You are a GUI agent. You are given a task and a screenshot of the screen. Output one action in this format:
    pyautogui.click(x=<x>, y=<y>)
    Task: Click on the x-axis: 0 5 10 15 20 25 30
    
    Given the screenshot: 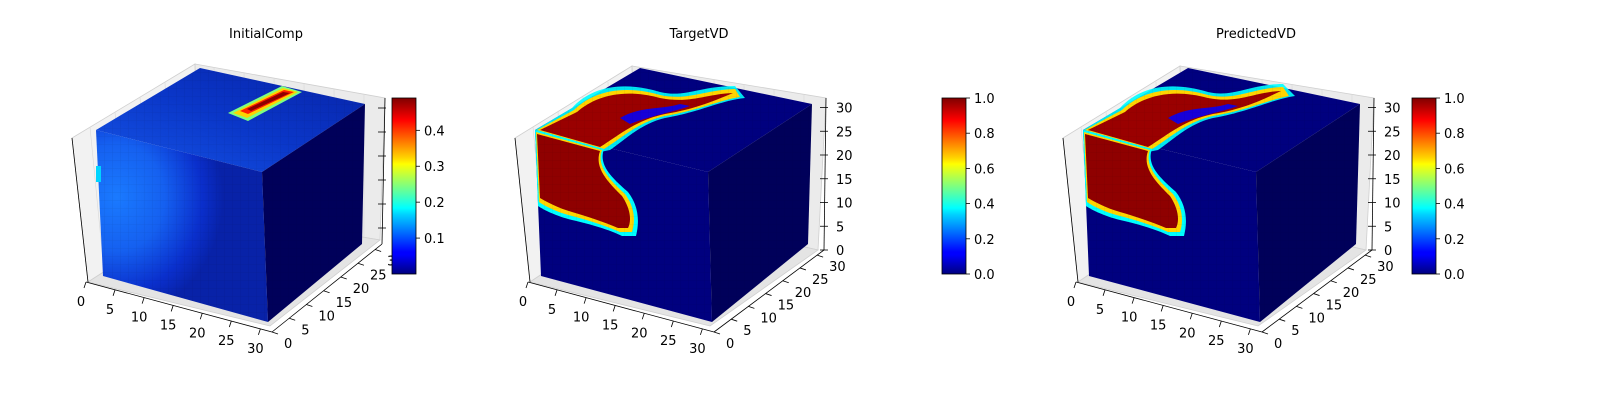 What is the action you would take?
    pyautogui.click(x=617, y=319)
    